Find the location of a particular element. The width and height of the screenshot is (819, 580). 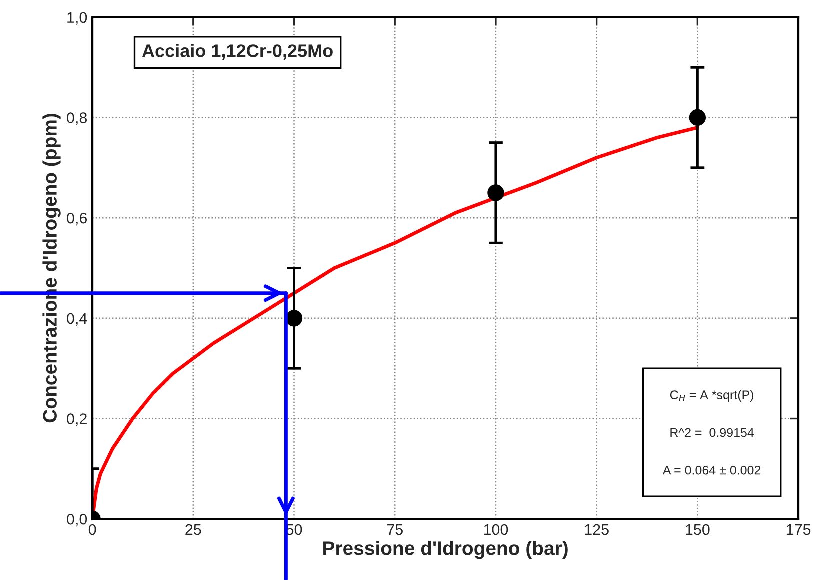

x-tick-label: 0 is located at coordinates (92, 530).